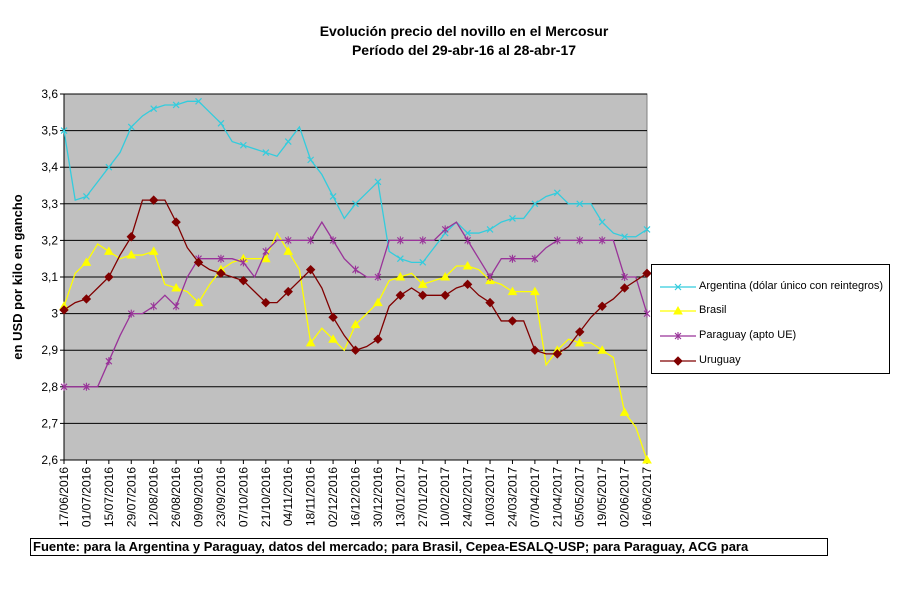 The width and height of the screenshot is (904, 600). What do you see at coordinates (221, 497) in the screenshot?
I see `x-tick-label: 23/09/2016` at bounding box center [221, 497].